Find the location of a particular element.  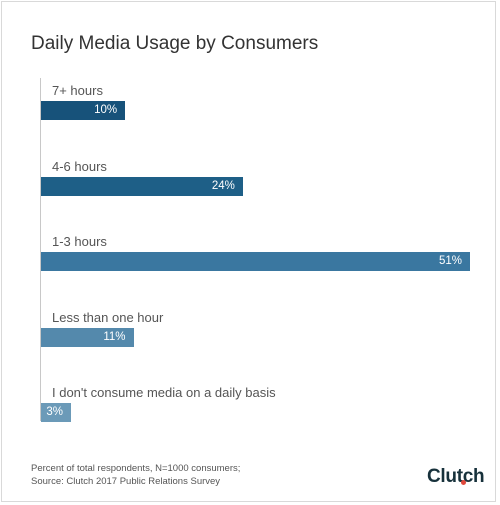

category-axis-line is located at coordinates (40, 249).